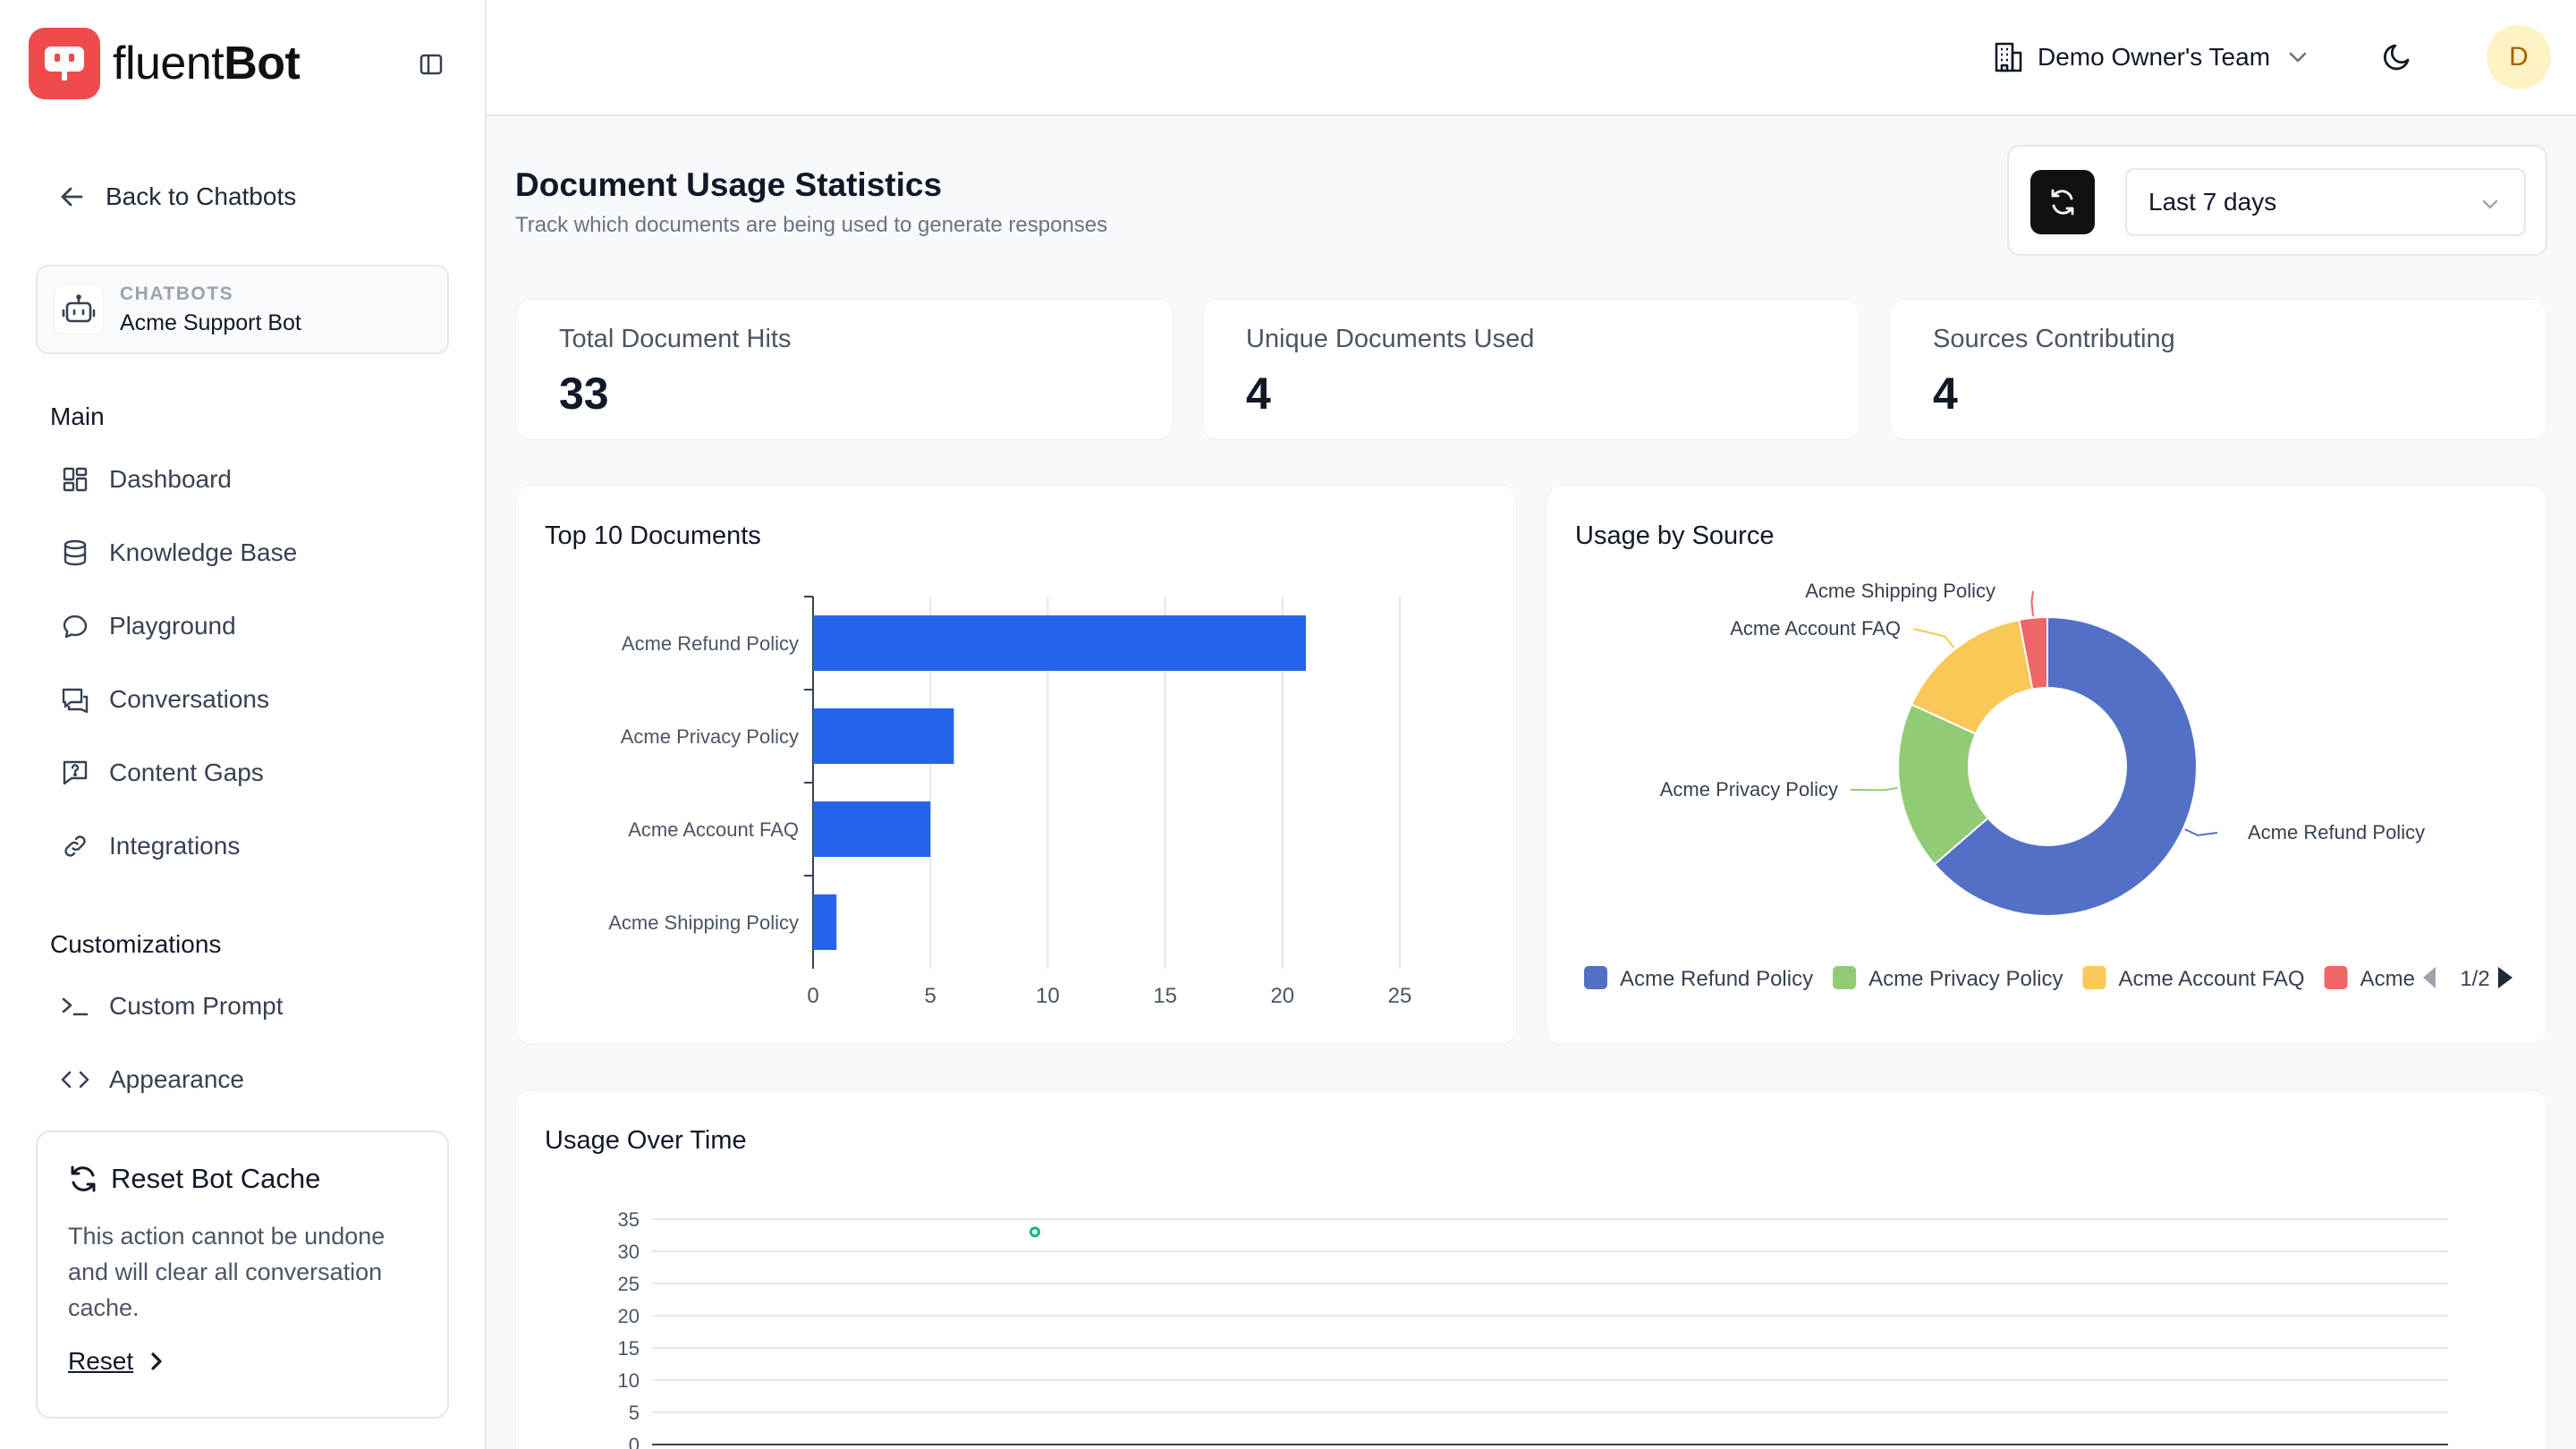 The image size is (2576, 1449). Describe the element at coordinates (216, 1178) in the screenshot. I see `reset-card-title: Reset Bot Cache` at that location.